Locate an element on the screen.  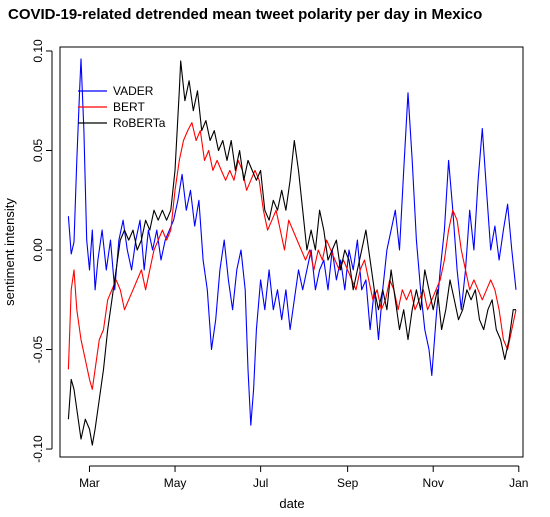
x-tick-label: Nov is located at coordinates (433, 483).